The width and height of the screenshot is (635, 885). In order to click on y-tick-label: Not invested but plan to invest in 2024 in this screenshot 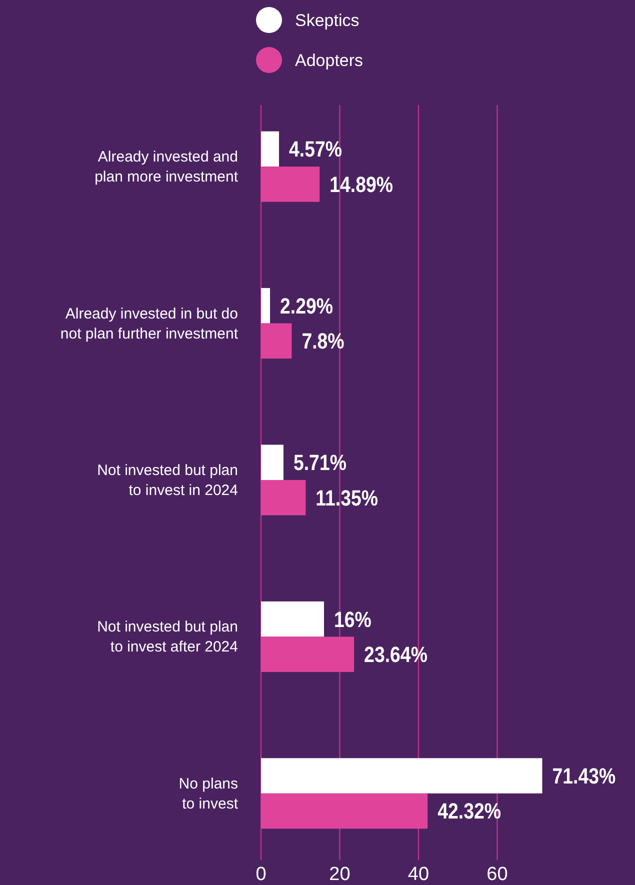, I will do `click(167, 480)`.